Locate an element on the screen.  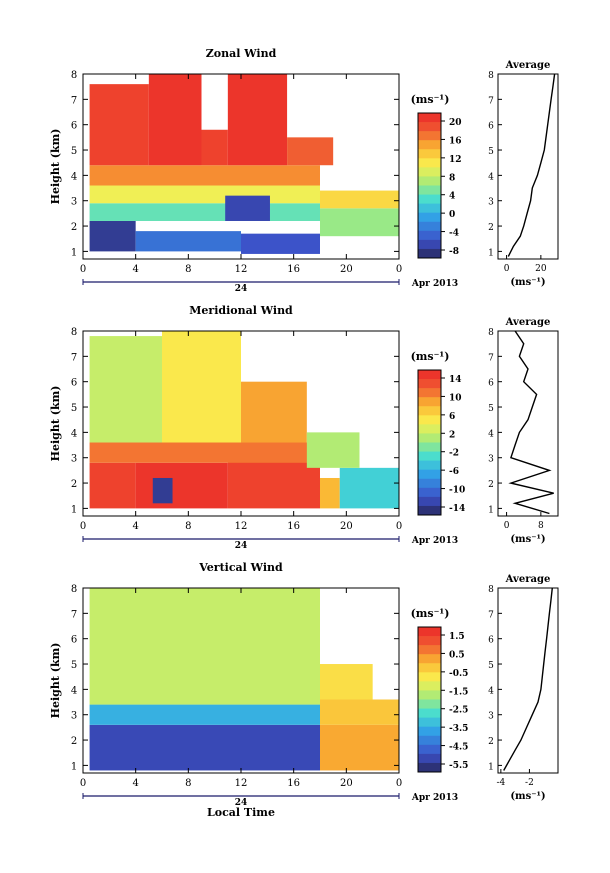
avg-x-tick-label: 0 is located at coordinates (507, 269).